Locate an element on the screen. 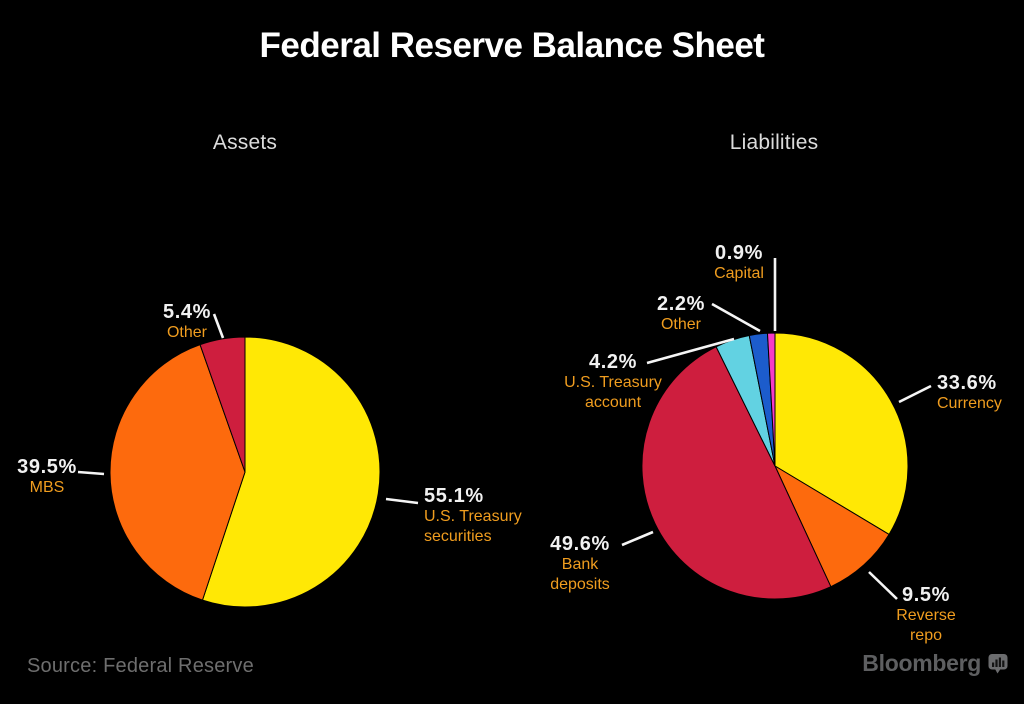  annotation-liabilities-bank-deposits: 49.6% Bank deposits is located at coordinates (580, 563).